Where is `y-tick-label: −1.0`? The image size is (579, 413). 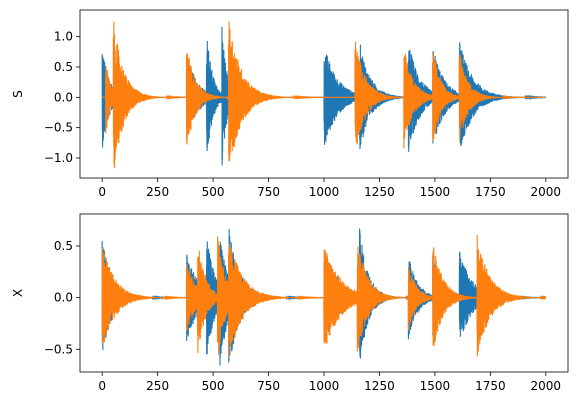
y-tick-label: −1.0 is located at coordinates (58, 158).